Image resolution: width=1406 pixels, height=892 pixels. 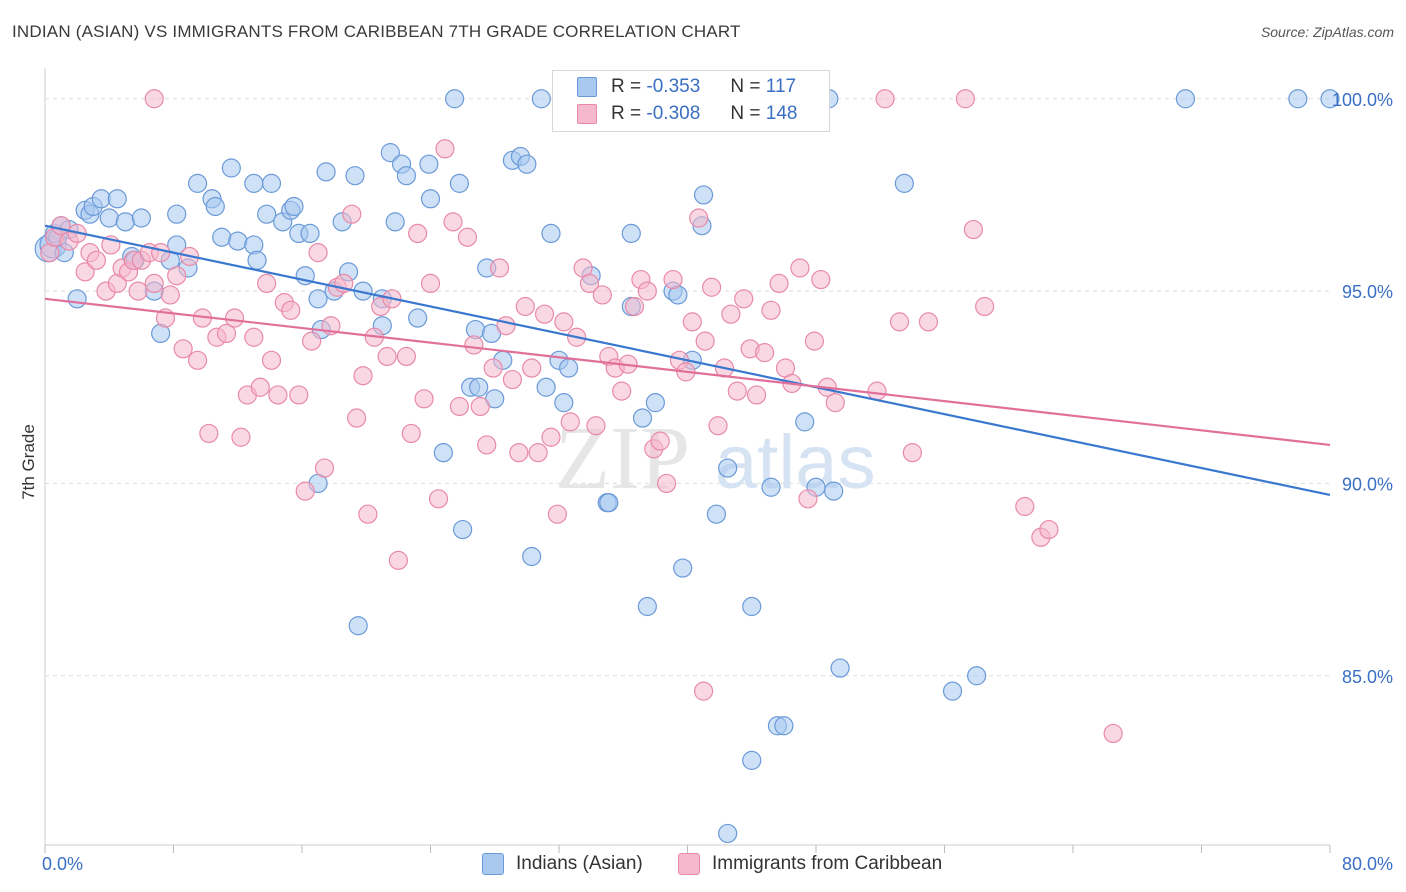 I want to click on legend-n-label: N =, so click(x=745, y=86).